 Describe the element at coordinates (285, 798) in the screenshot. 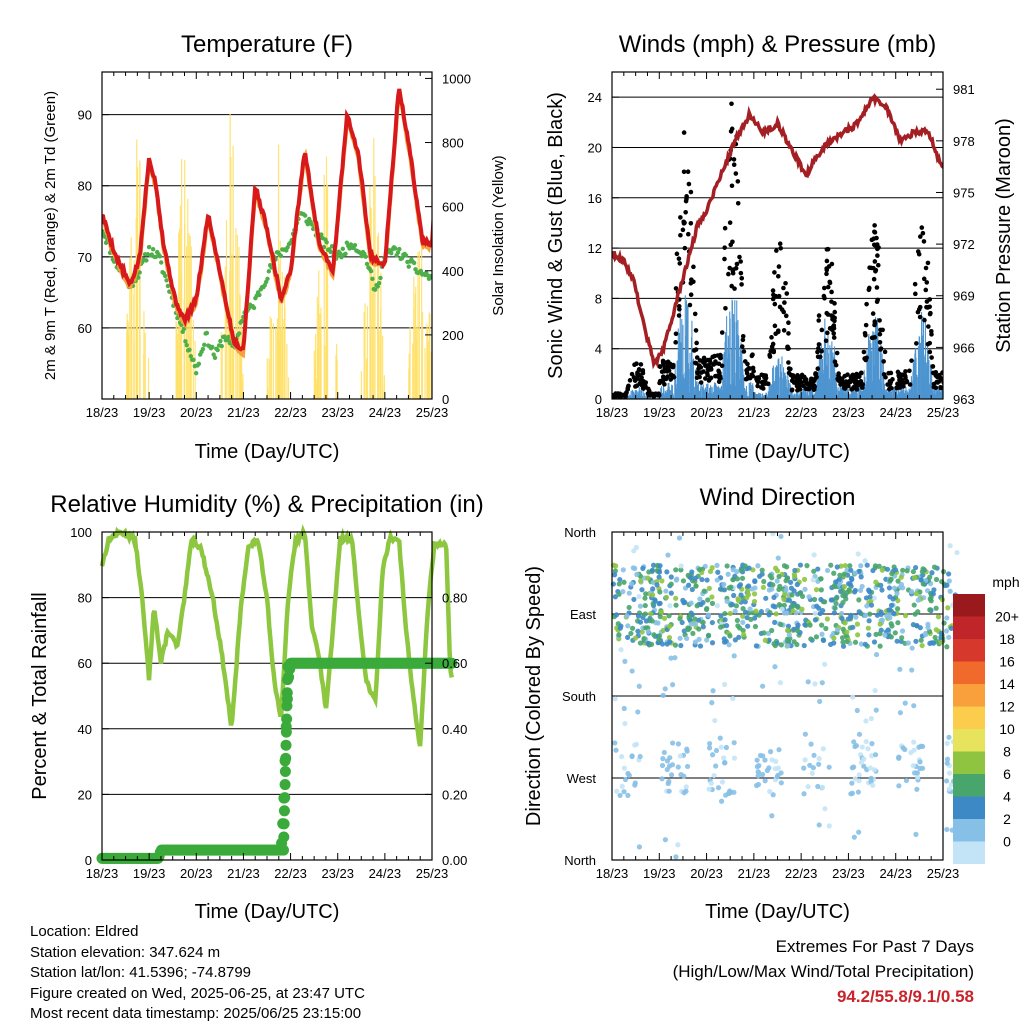

I see `rainfall-point` at that location.